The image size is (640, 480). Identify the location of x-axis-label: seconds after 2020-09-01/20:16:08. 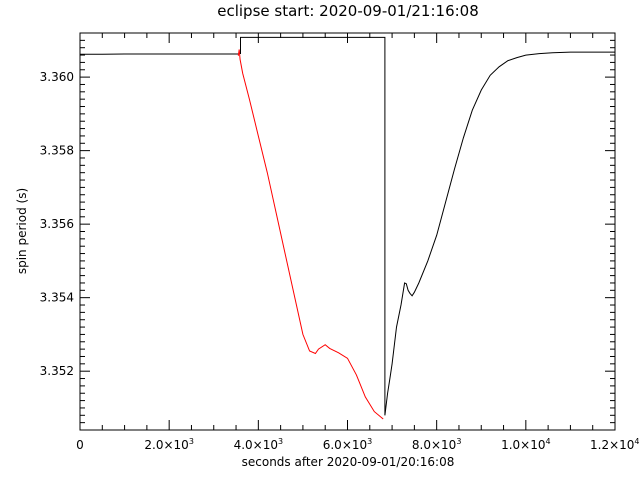
(348, 462).